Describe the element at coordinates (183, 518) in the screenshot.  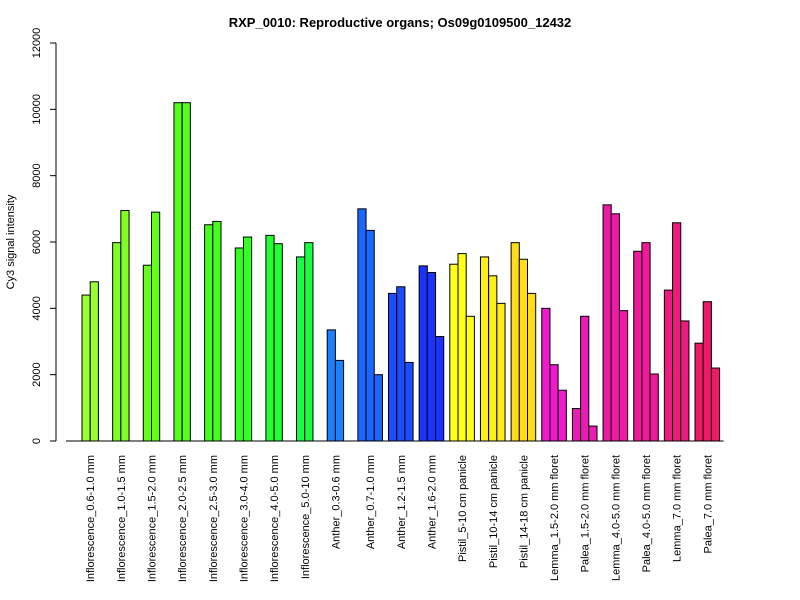
I see `category-label: Inflorescence_2.0-2.5 mm` at that location.